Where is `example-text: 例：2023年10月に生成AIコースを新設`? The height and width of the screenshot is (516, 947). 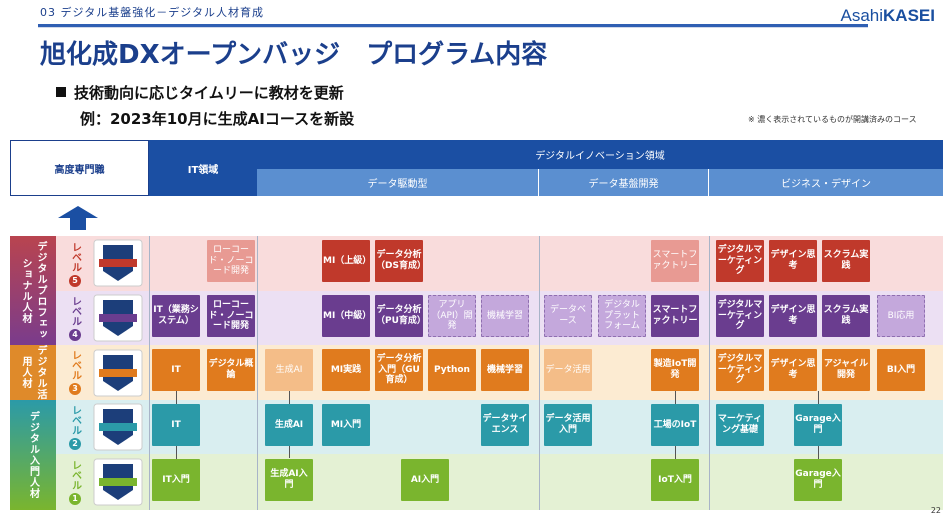
example-text: 例：2023年10月に生成AIコースを新設 is located at coordinates (217, 119).